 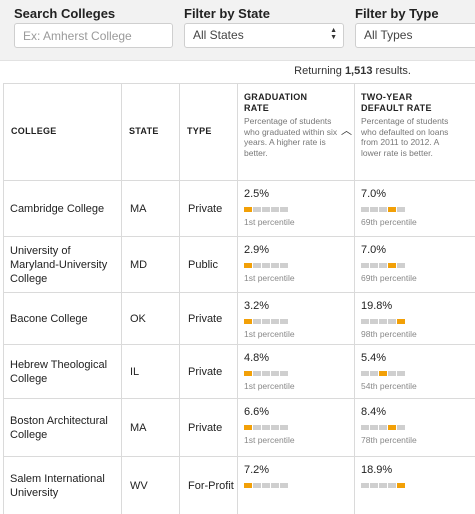 What do you see at coordinates (49, 319) in the screenshot?
I see `college-name: Bacone College` at bounding box center [49, 319].